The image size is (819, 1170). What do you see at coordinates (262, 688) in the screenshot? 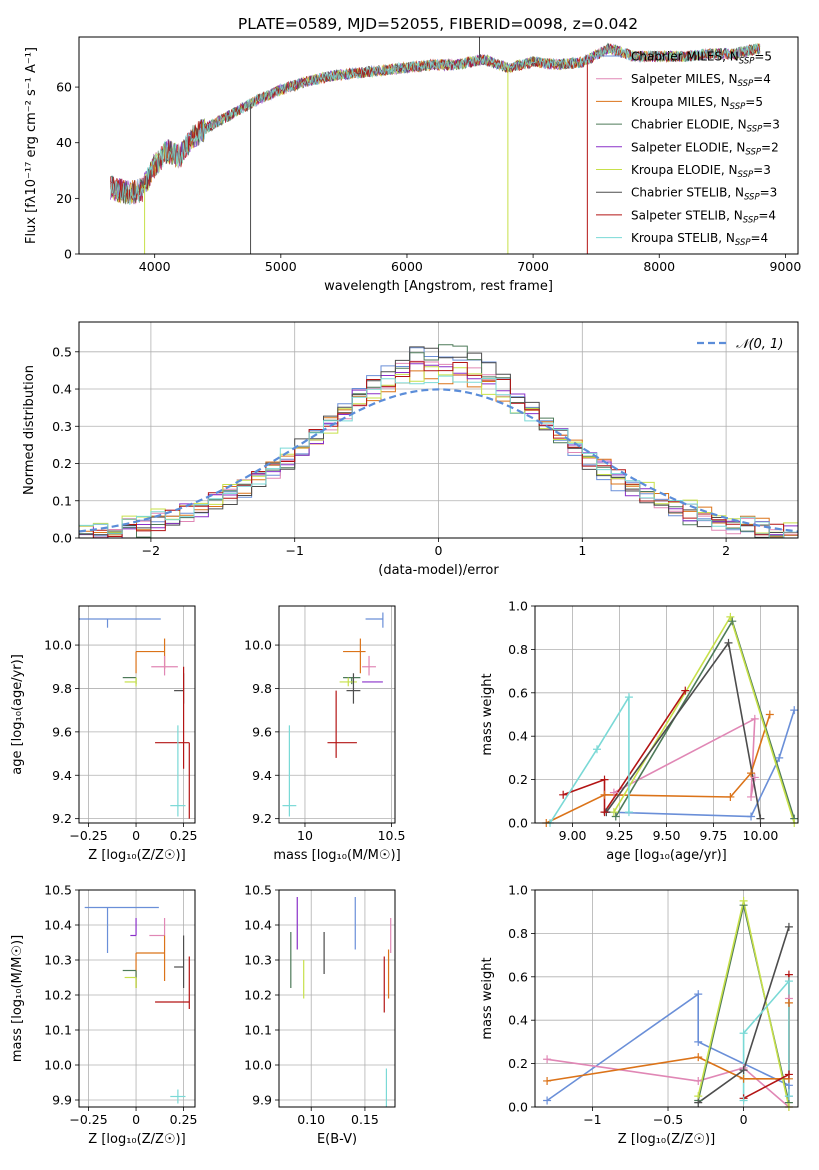
I see `y-tick-label: 9.8` at bounding box center [262, 688].